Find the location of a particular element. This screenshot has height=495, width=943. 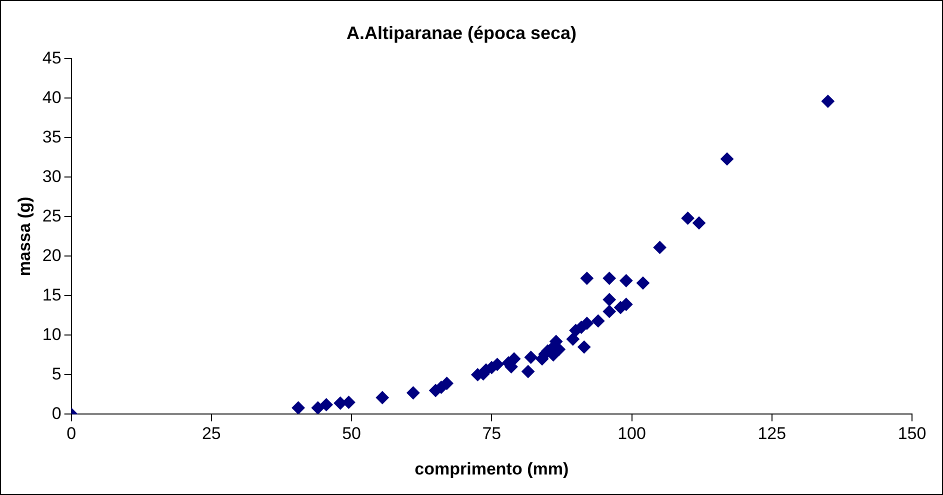

x-tick-label: 25 is located at coordinates (211, 434).